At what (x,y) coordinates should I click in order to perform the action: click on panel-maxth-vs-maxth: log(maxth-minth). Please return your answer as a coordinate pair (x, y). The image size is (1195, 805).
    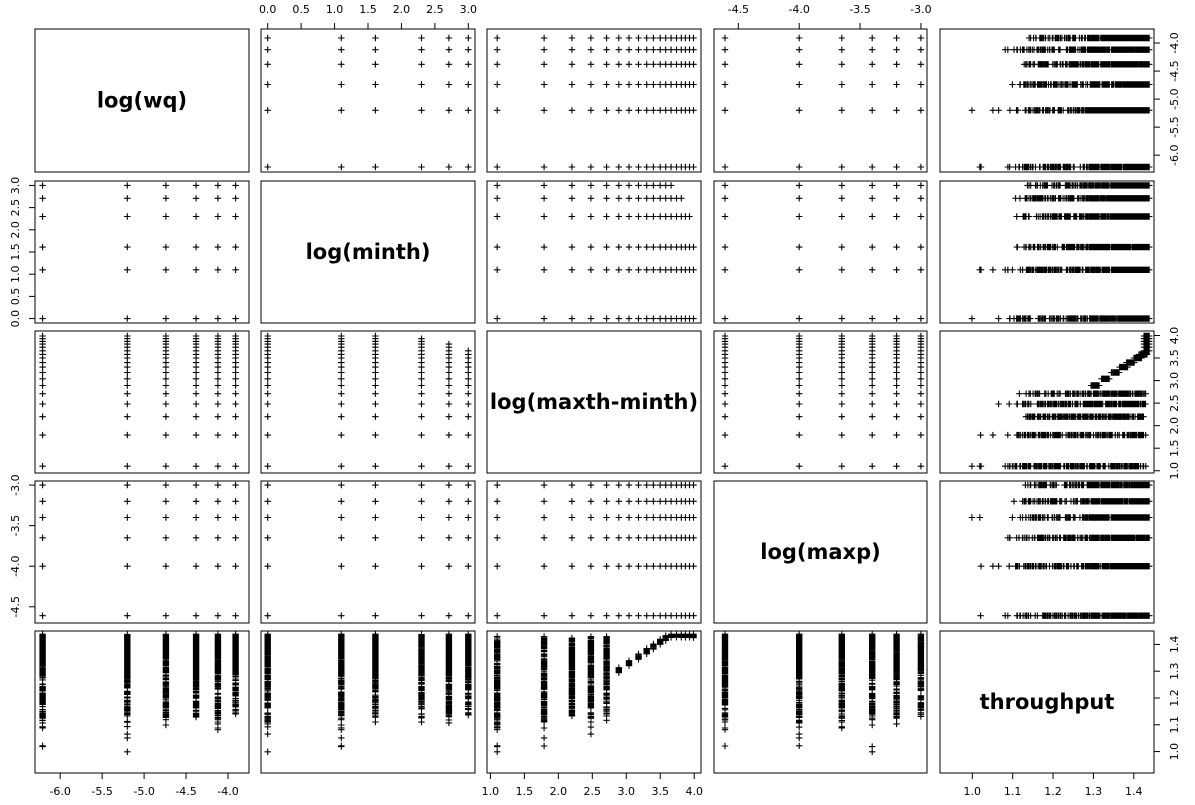
    Looking at the image, I should click on (594, 402).